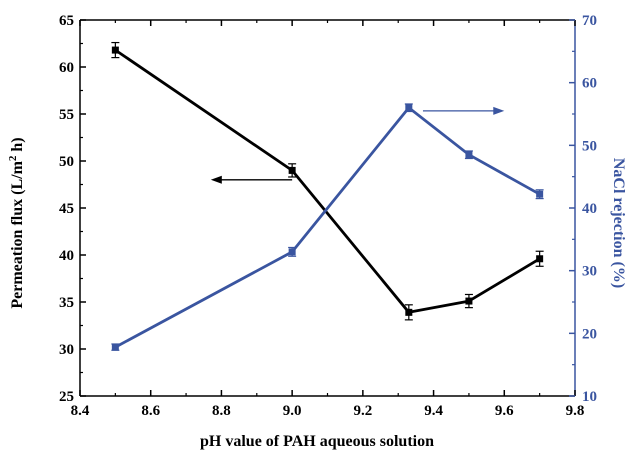  I want to click on left-y-tick-label: 30, so click(66, 350).